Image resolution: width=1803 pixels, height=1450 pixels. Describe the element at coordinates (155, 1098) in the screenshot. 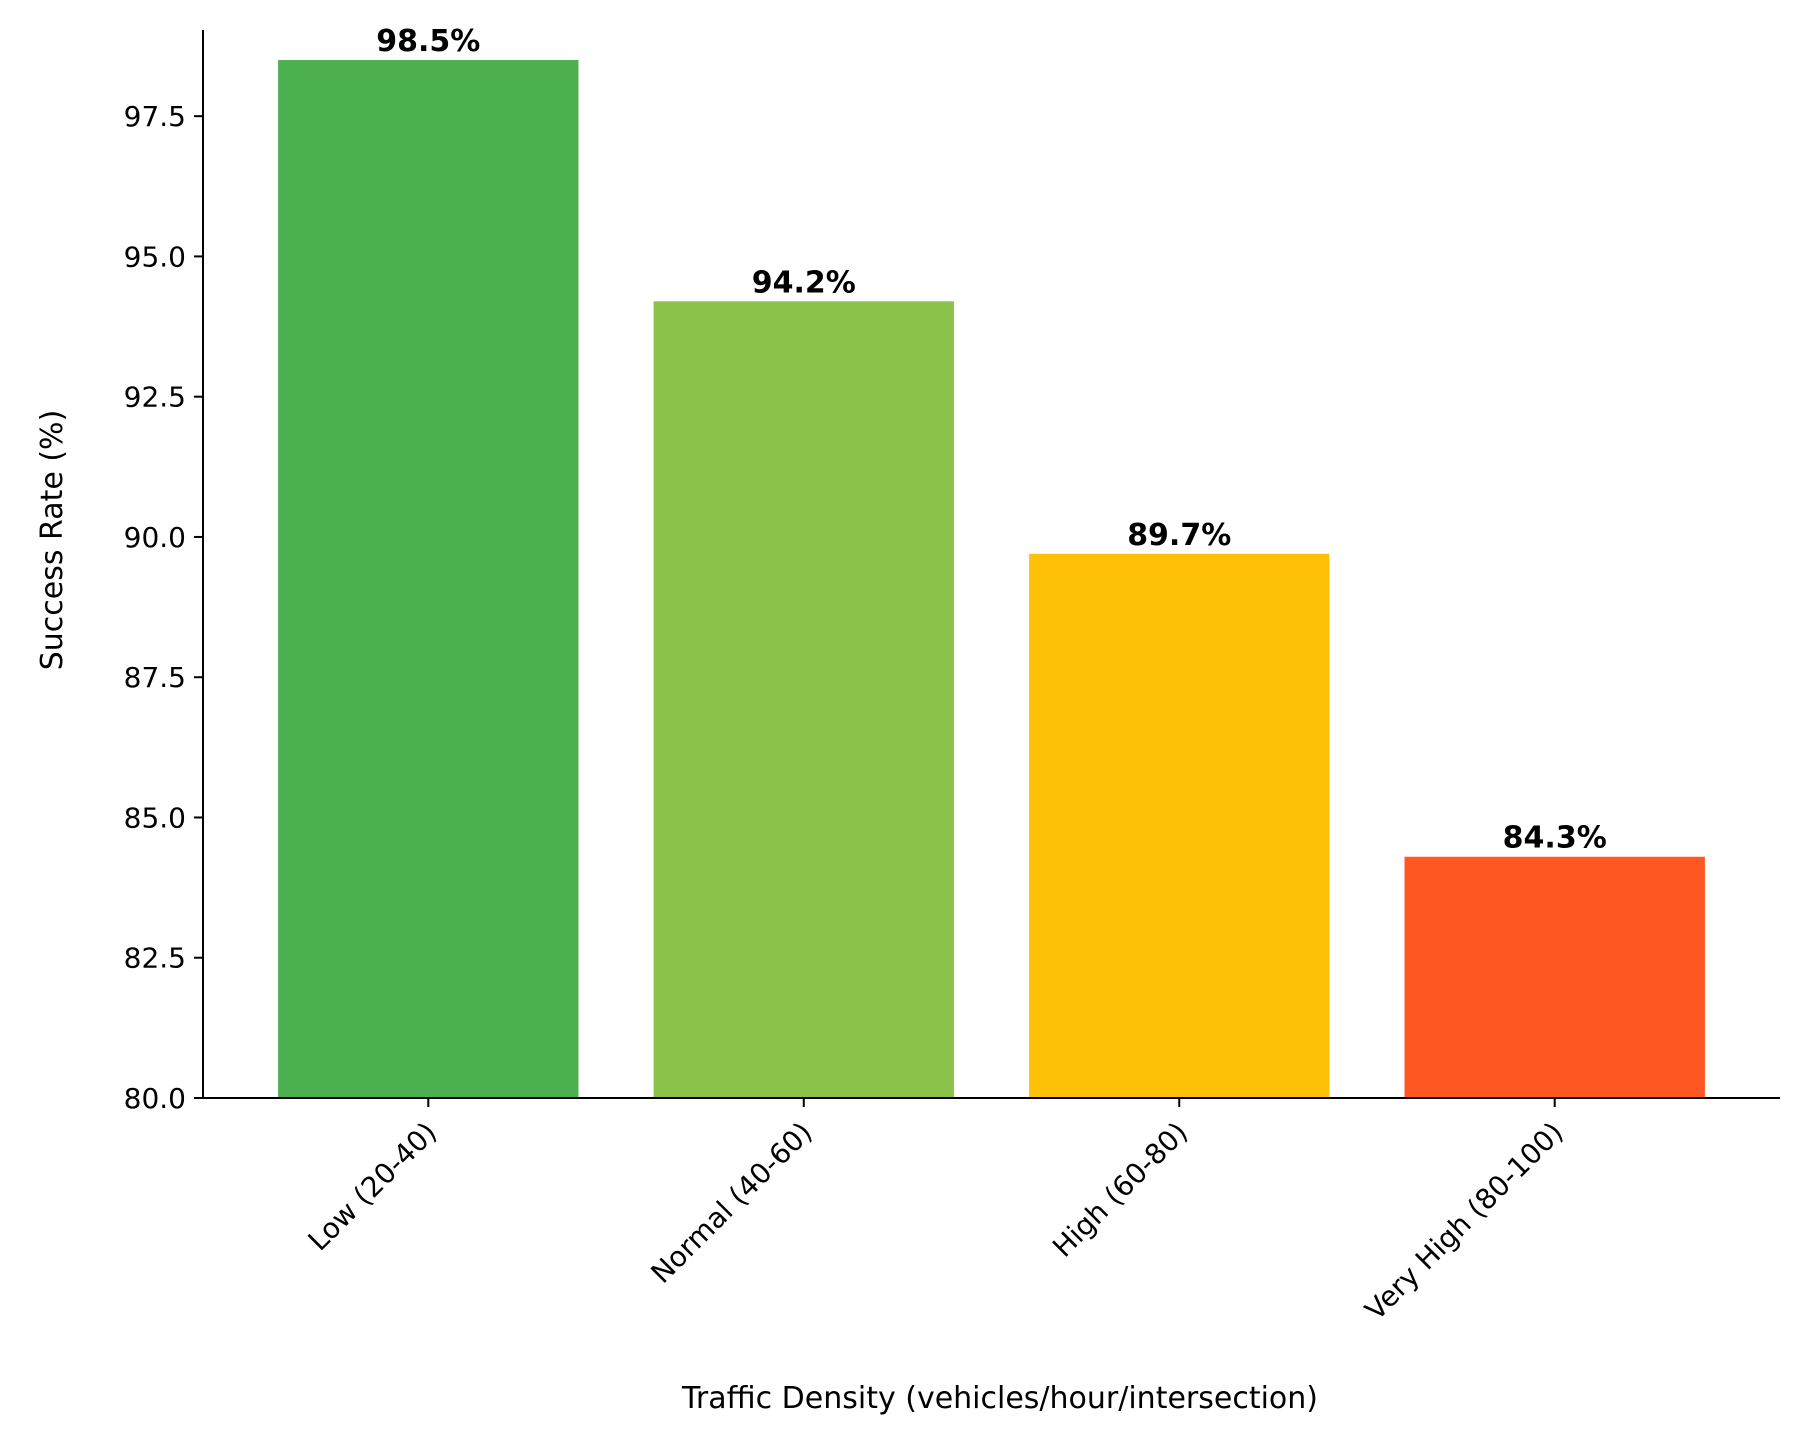

I see `y-tick-label: 80.0` at that location.